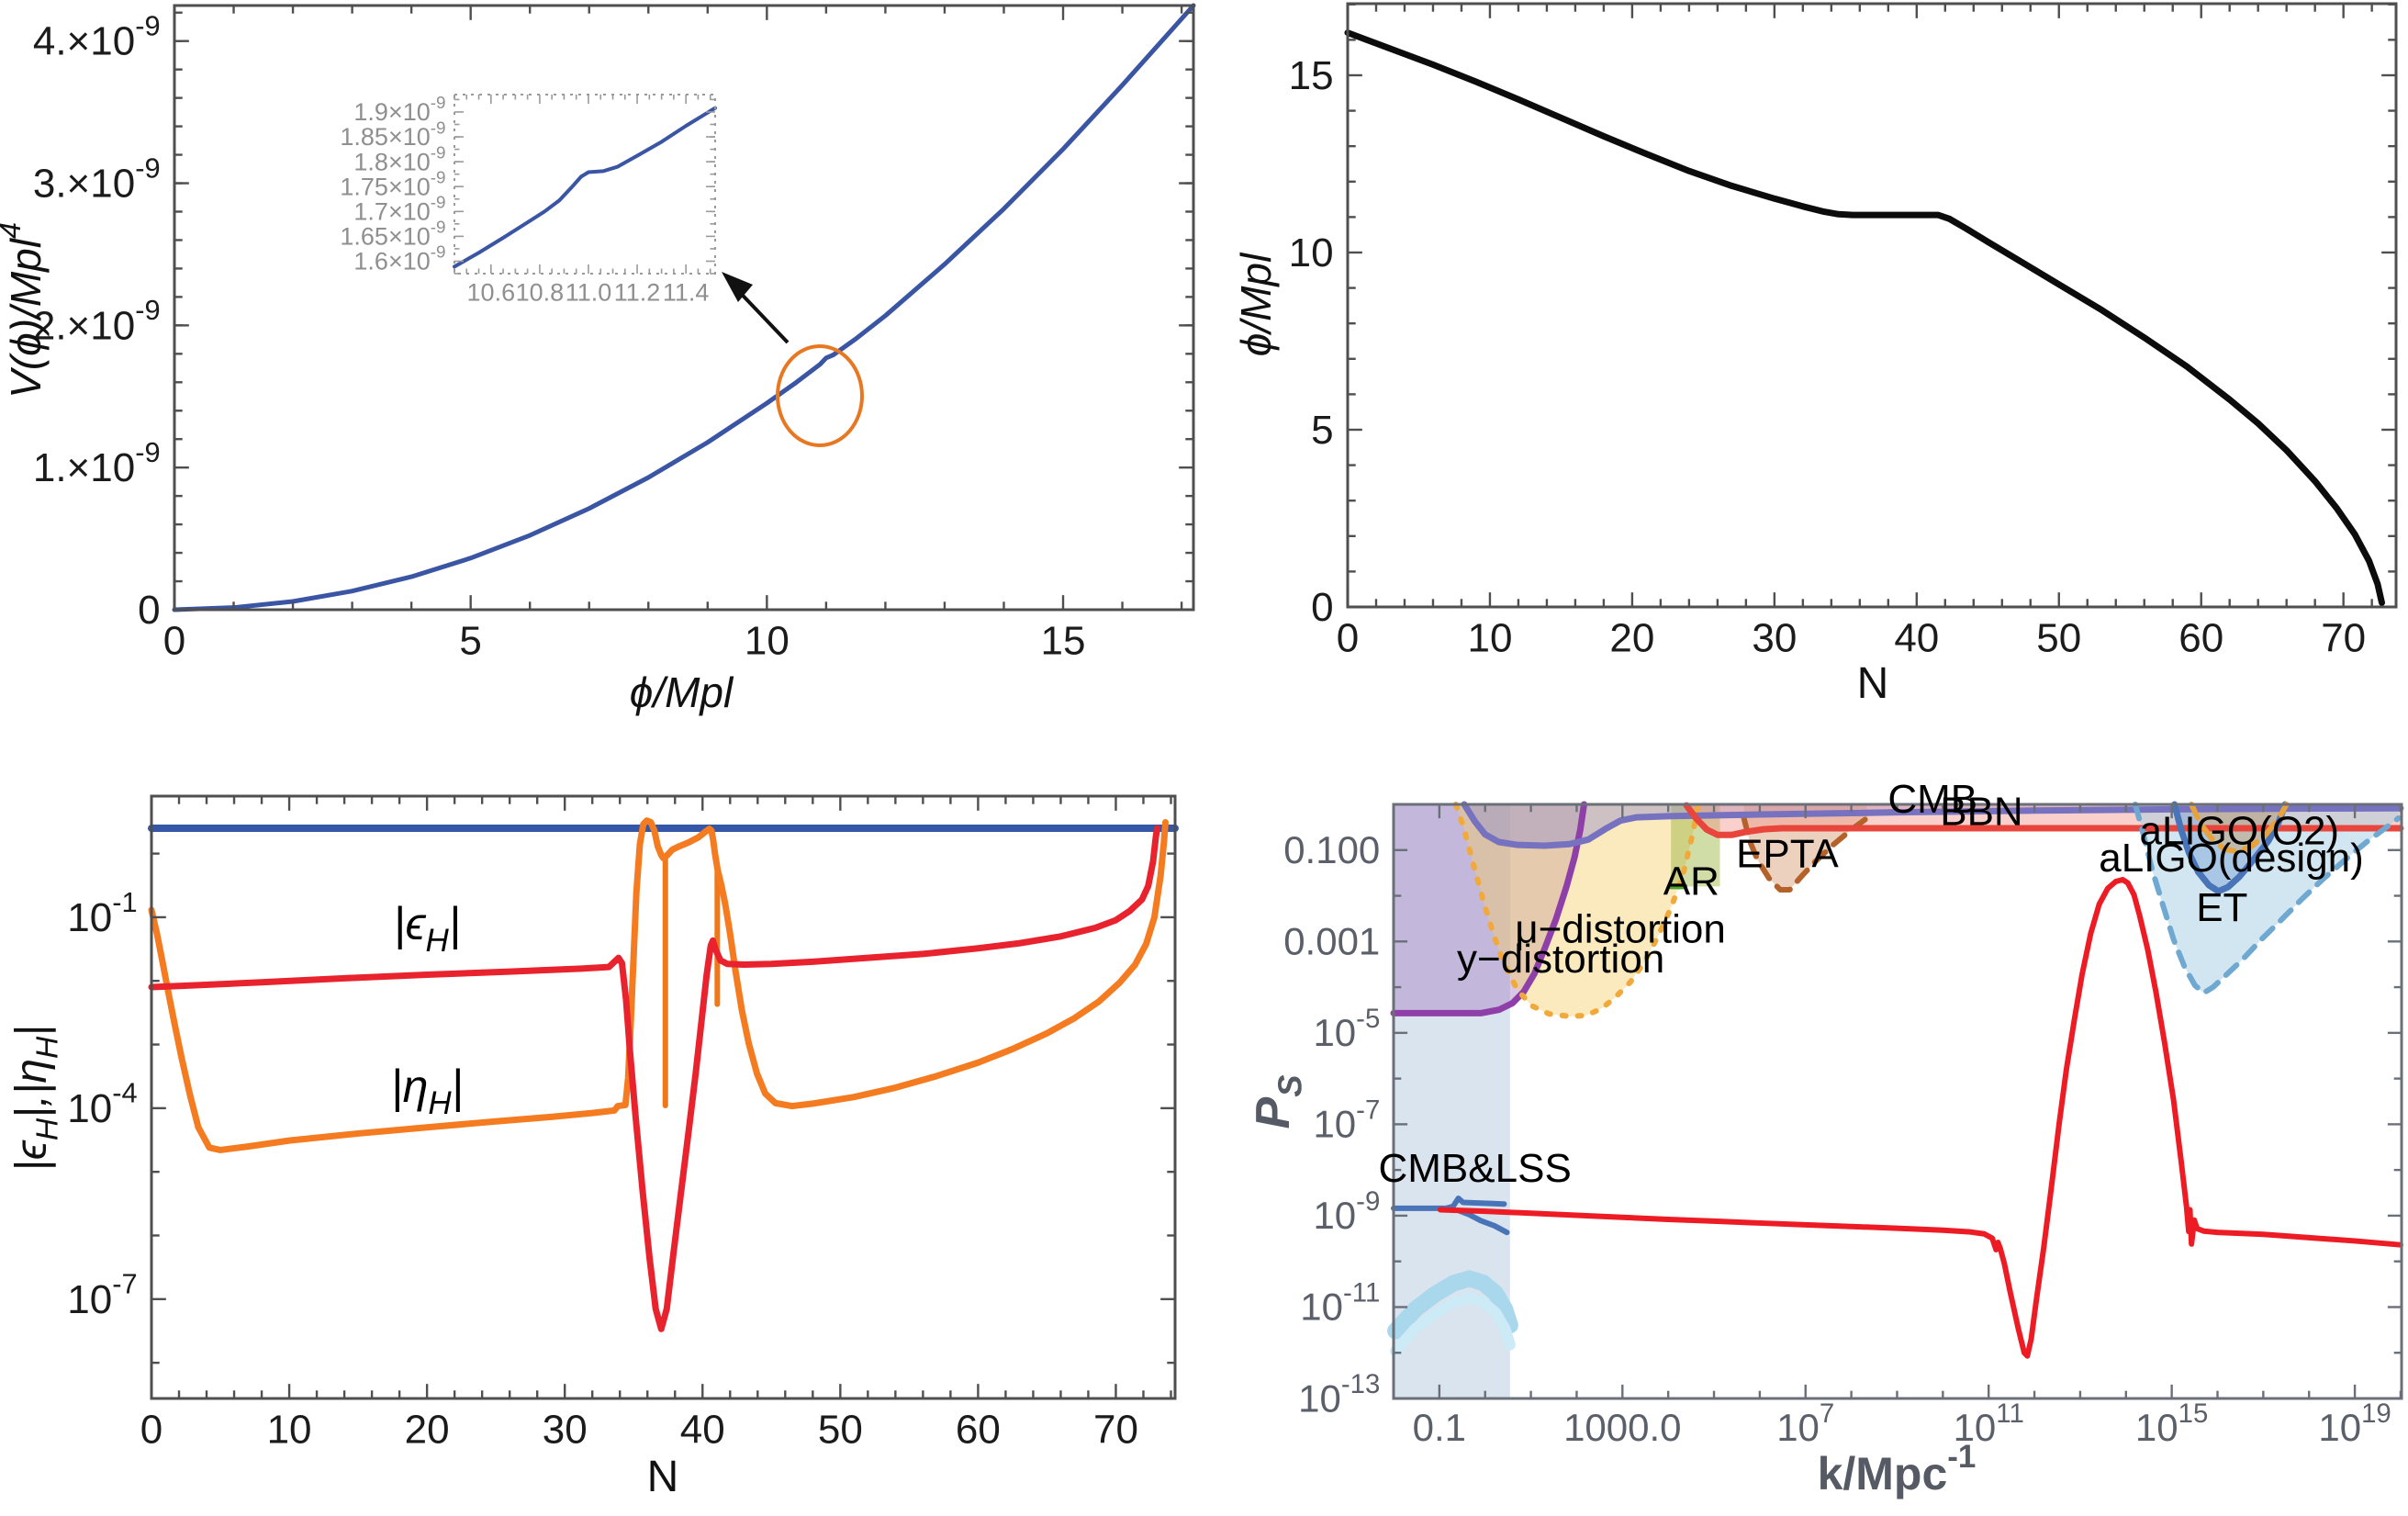  I want to click on x-tick-label: 11.2, so click(637, 293).